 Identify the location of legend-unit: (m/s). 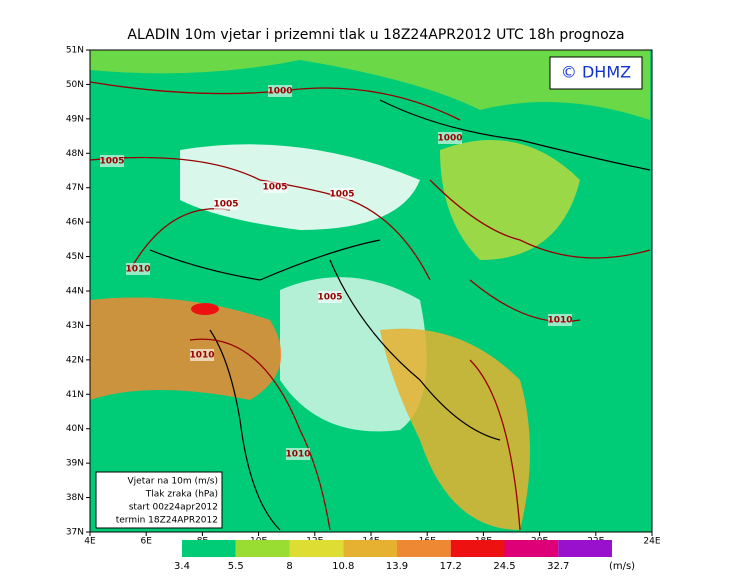
(622, 566).